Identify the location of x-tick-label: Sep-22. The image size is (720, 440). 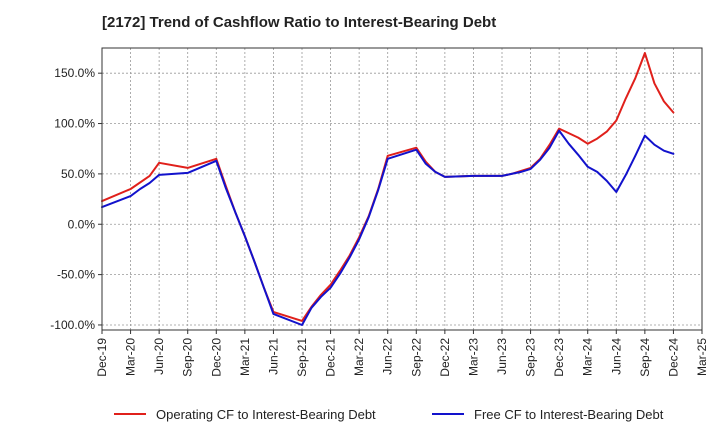
(416, 357).